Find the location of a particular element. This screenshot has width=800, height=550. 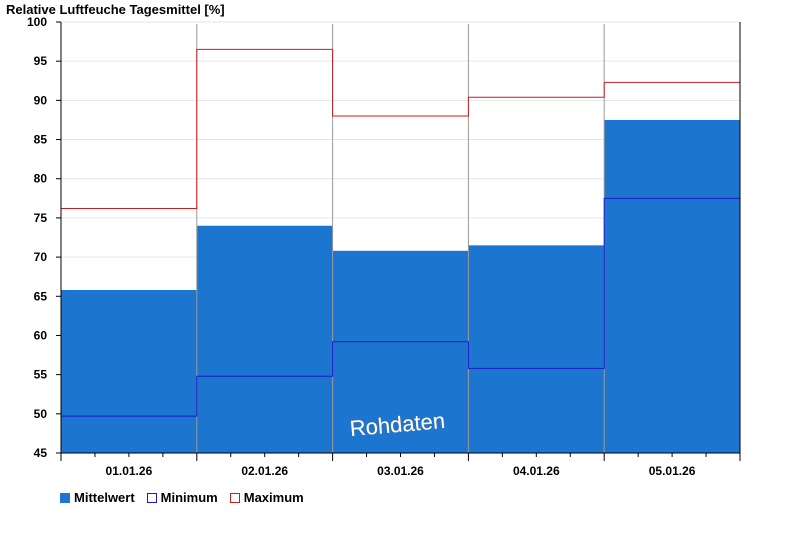

y-tick-label: 90 is located at coordinates (41, 100).